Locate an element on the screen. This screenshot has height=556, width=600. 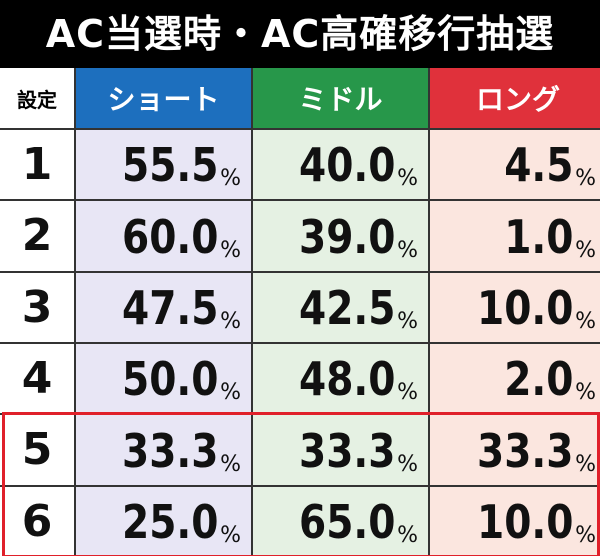
setting-cell: 3 is located at coordinates (37, 307).